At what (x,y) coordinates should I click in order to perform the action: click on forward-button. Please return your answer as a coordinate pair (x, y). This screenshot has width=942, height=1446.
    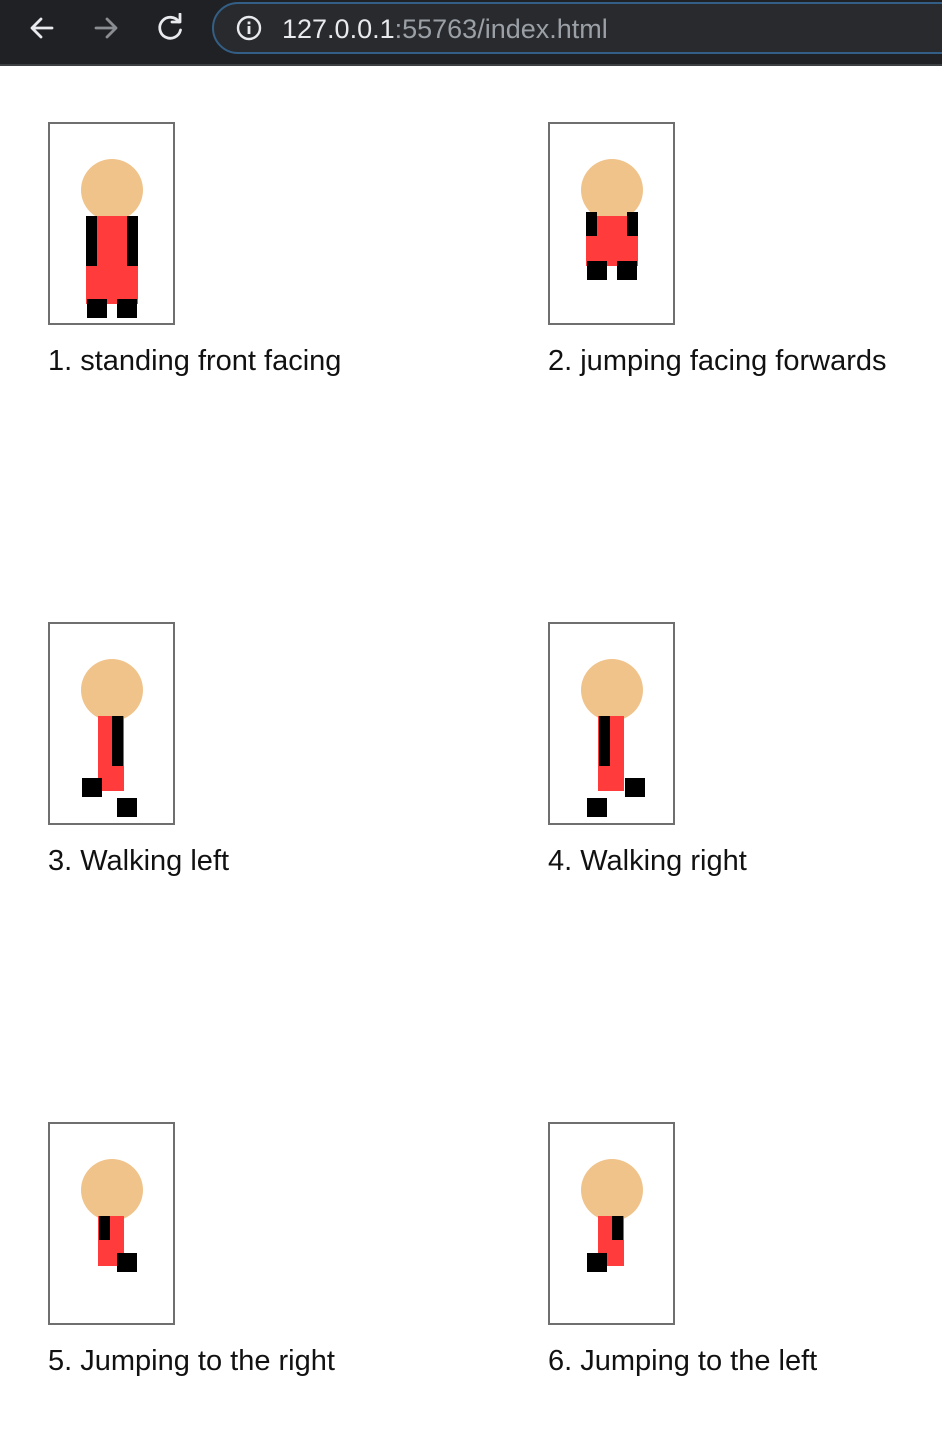
    Looking at the image, I should click on (106, 28).